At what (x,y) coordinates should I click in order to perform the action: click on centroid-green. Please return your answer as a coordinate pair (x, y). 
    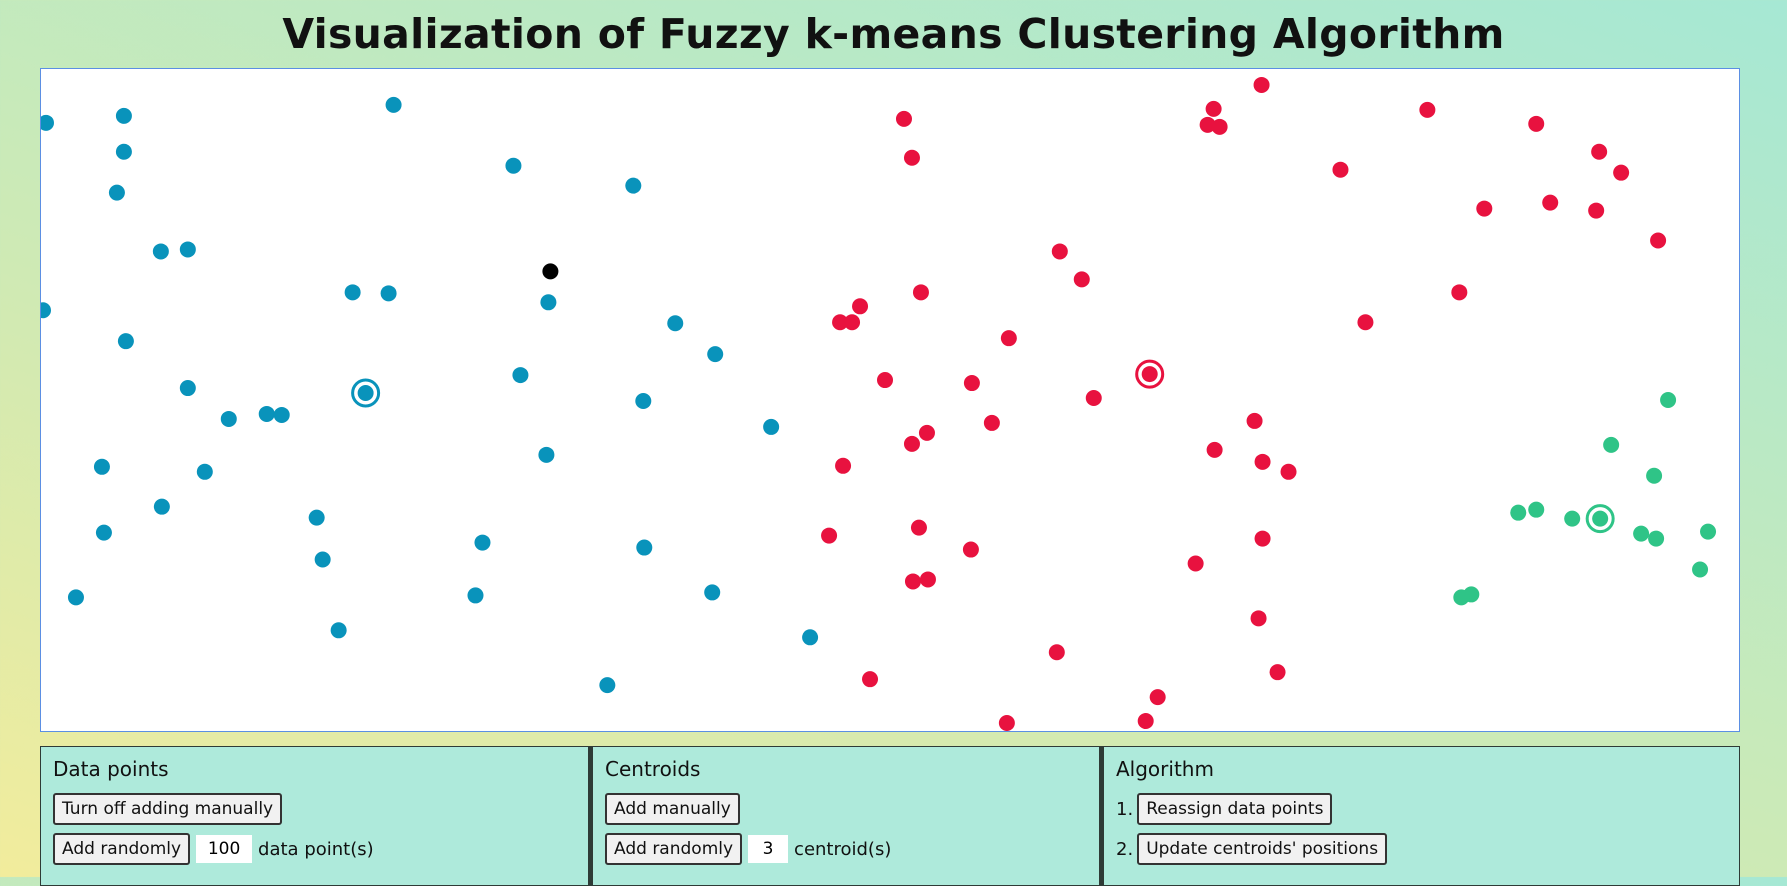
    Looking at the image, I should click on (1600, 519).